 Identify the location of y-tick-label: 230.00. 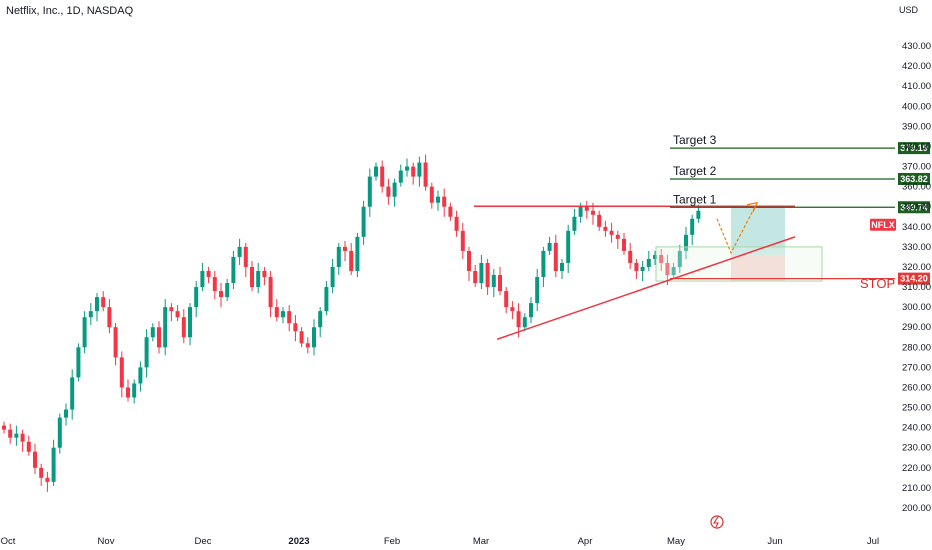
(916, 448).